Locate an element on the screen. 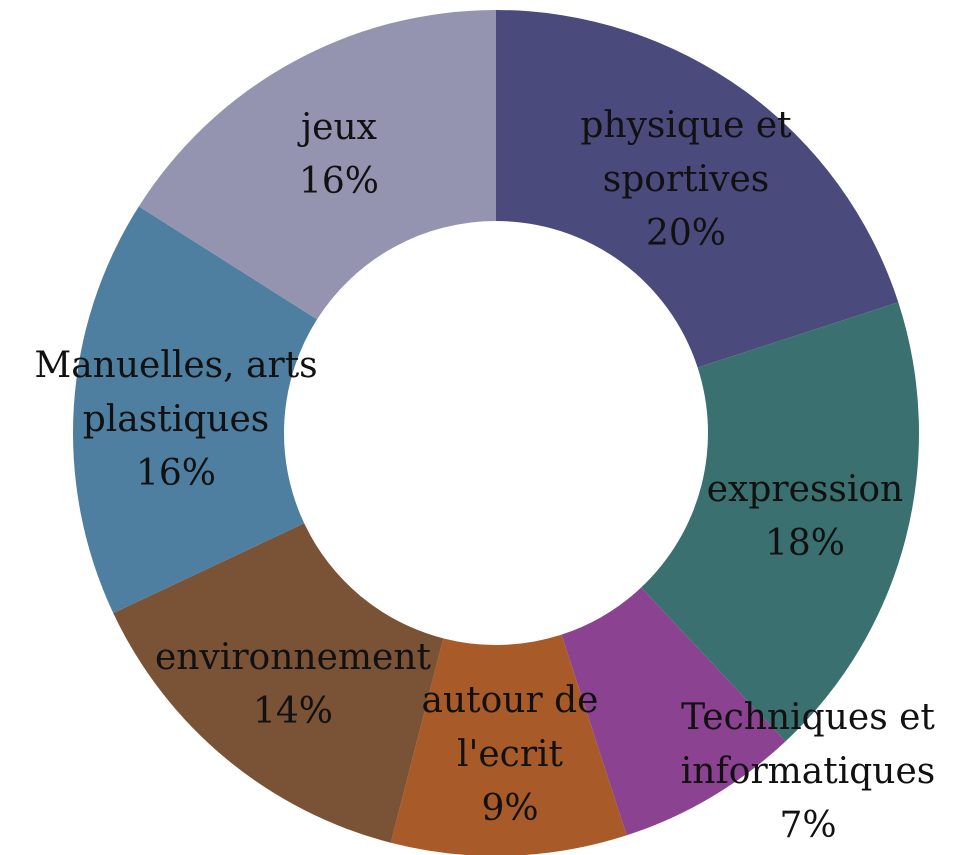 The height and width of the screenshot is (855, 961). slice-label: sportives is located at coordinates (686, 179).